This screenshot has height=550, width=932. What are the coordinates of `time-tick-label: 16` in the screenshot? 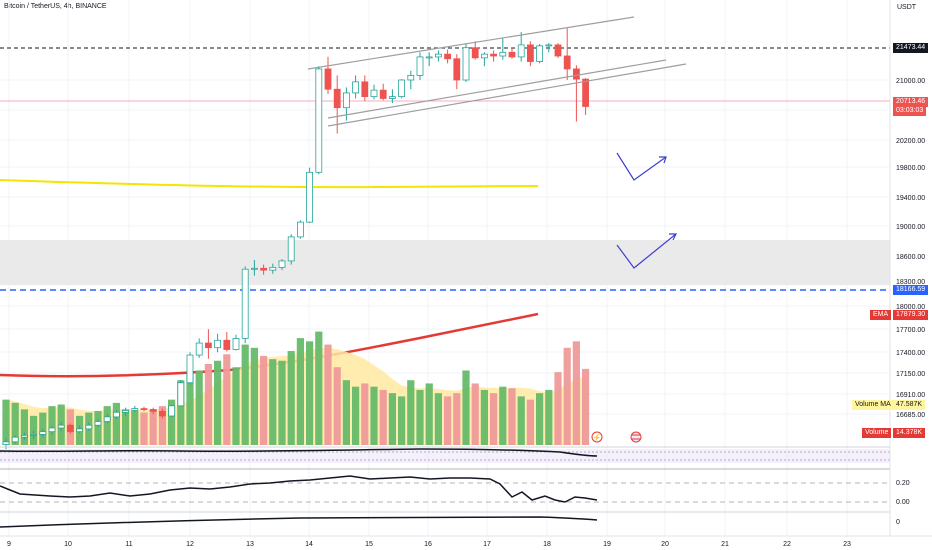 It's located at (428, 544).